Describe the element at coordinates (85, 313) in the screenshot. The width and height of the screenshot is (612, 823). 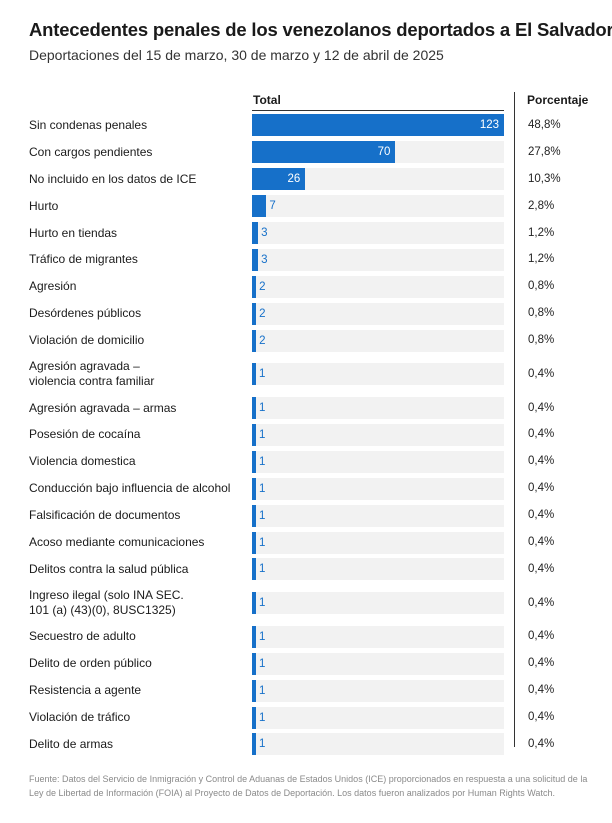
I see `category-label: Desórdenes públicos` at that location.